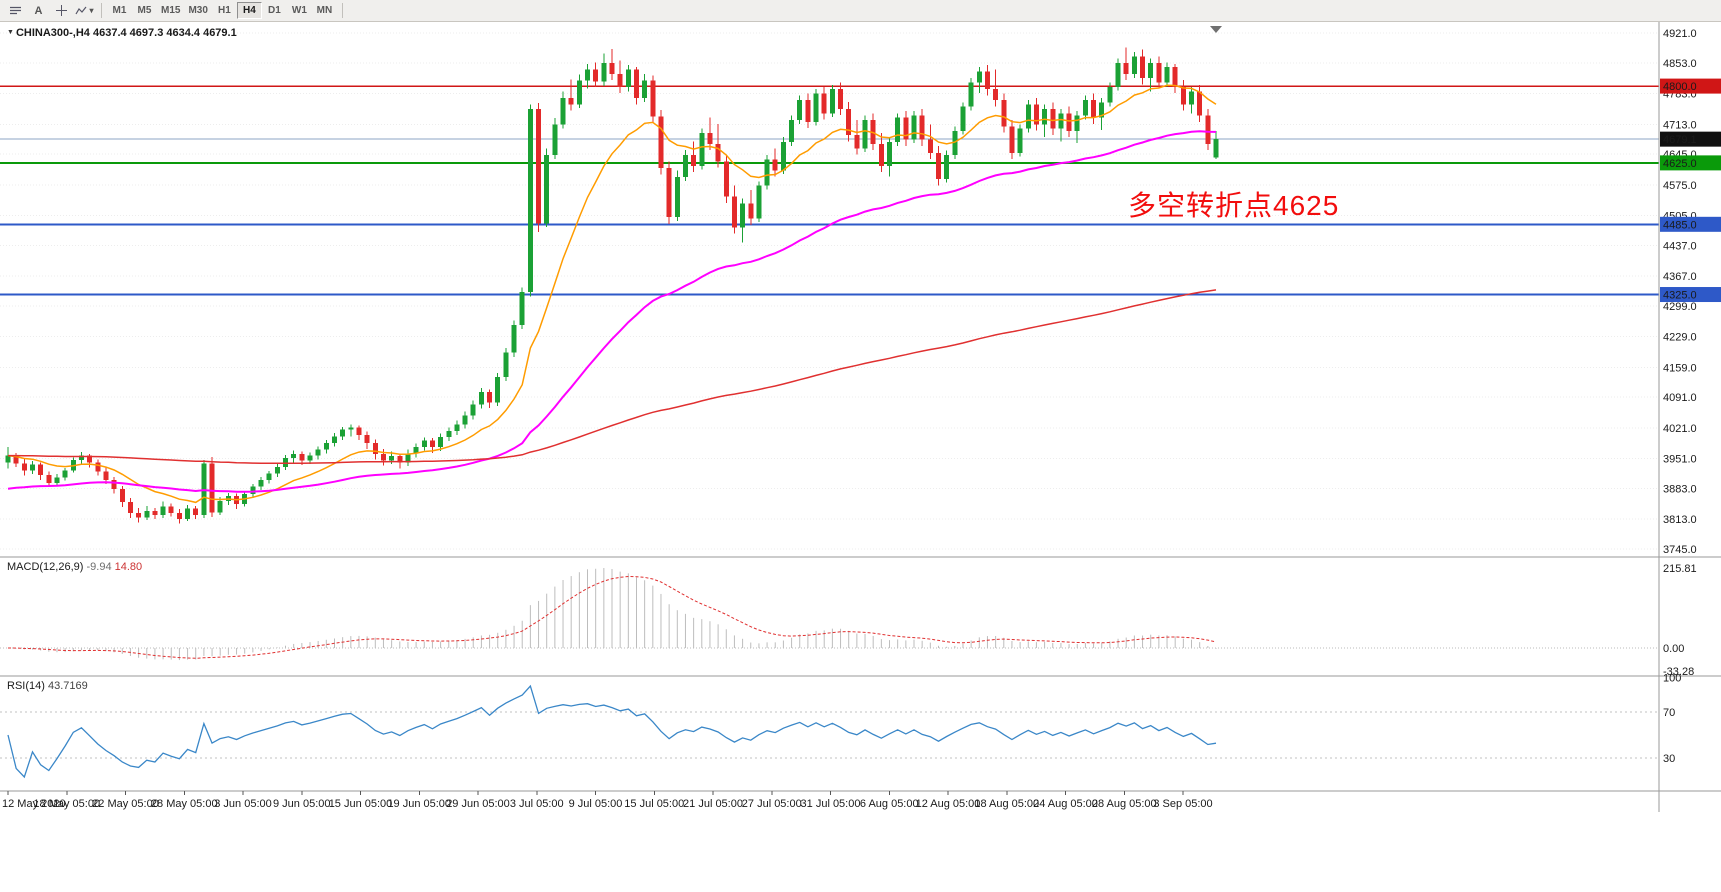 This screenshot has height=892, width=1721. I want to click on price-badge-4800.0, so click(1690, 86).